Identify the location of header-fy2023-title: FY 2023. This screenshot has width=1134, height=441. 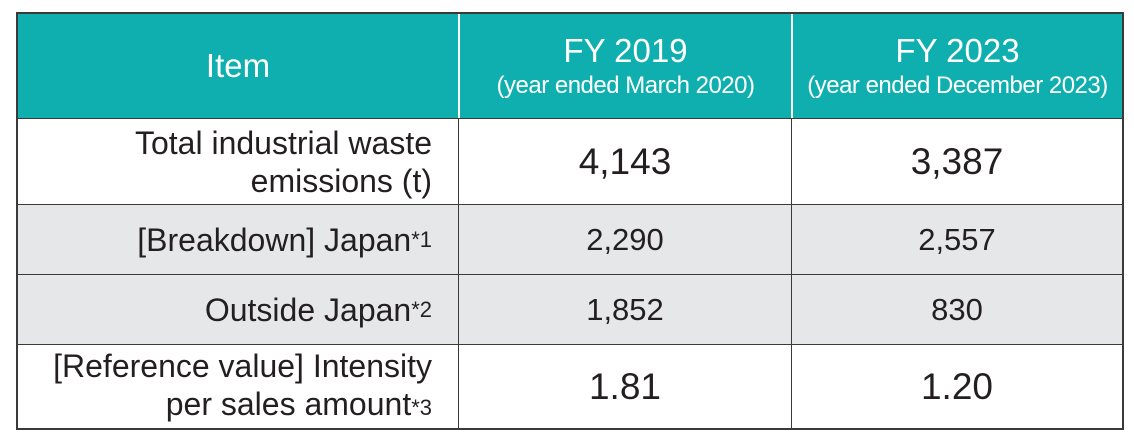
(957, 50).